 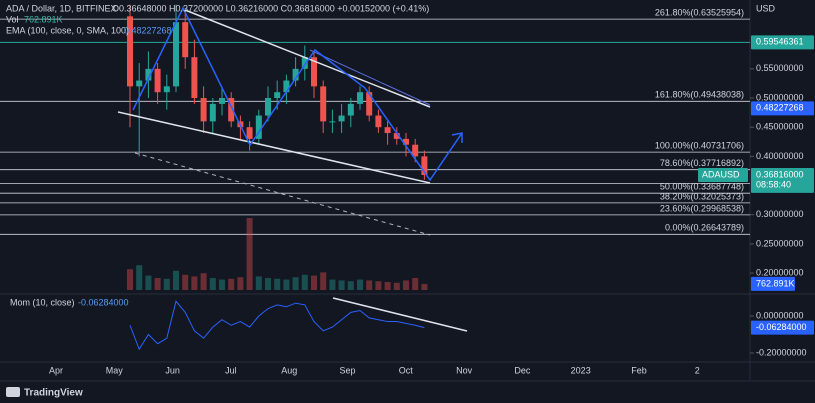 What do you see at coordinates (522, 370) in the screenshot?
I see `x-tick-label: Dec` at bounding box center [522, 370].